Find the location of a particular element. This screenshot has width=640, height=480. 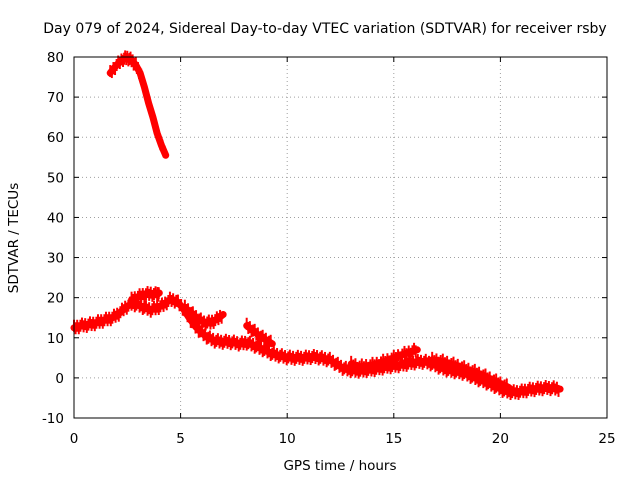

y-tick-label: 80 is located at coordinates (55, 58).